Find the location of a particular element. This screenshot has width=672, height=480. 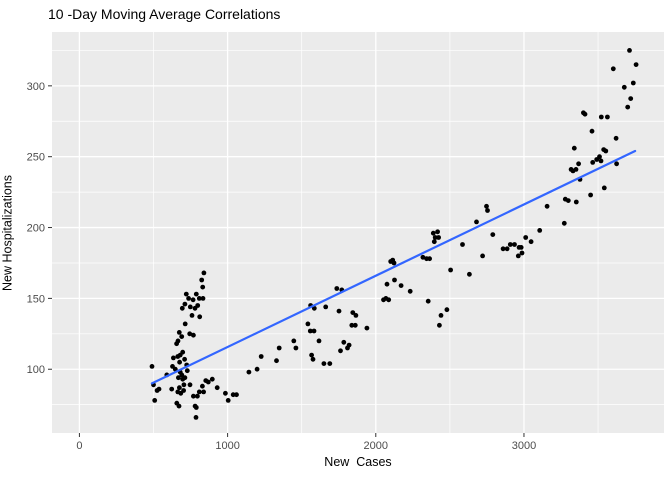

x-tick-label: 0 is located at coordinates (79, 446).